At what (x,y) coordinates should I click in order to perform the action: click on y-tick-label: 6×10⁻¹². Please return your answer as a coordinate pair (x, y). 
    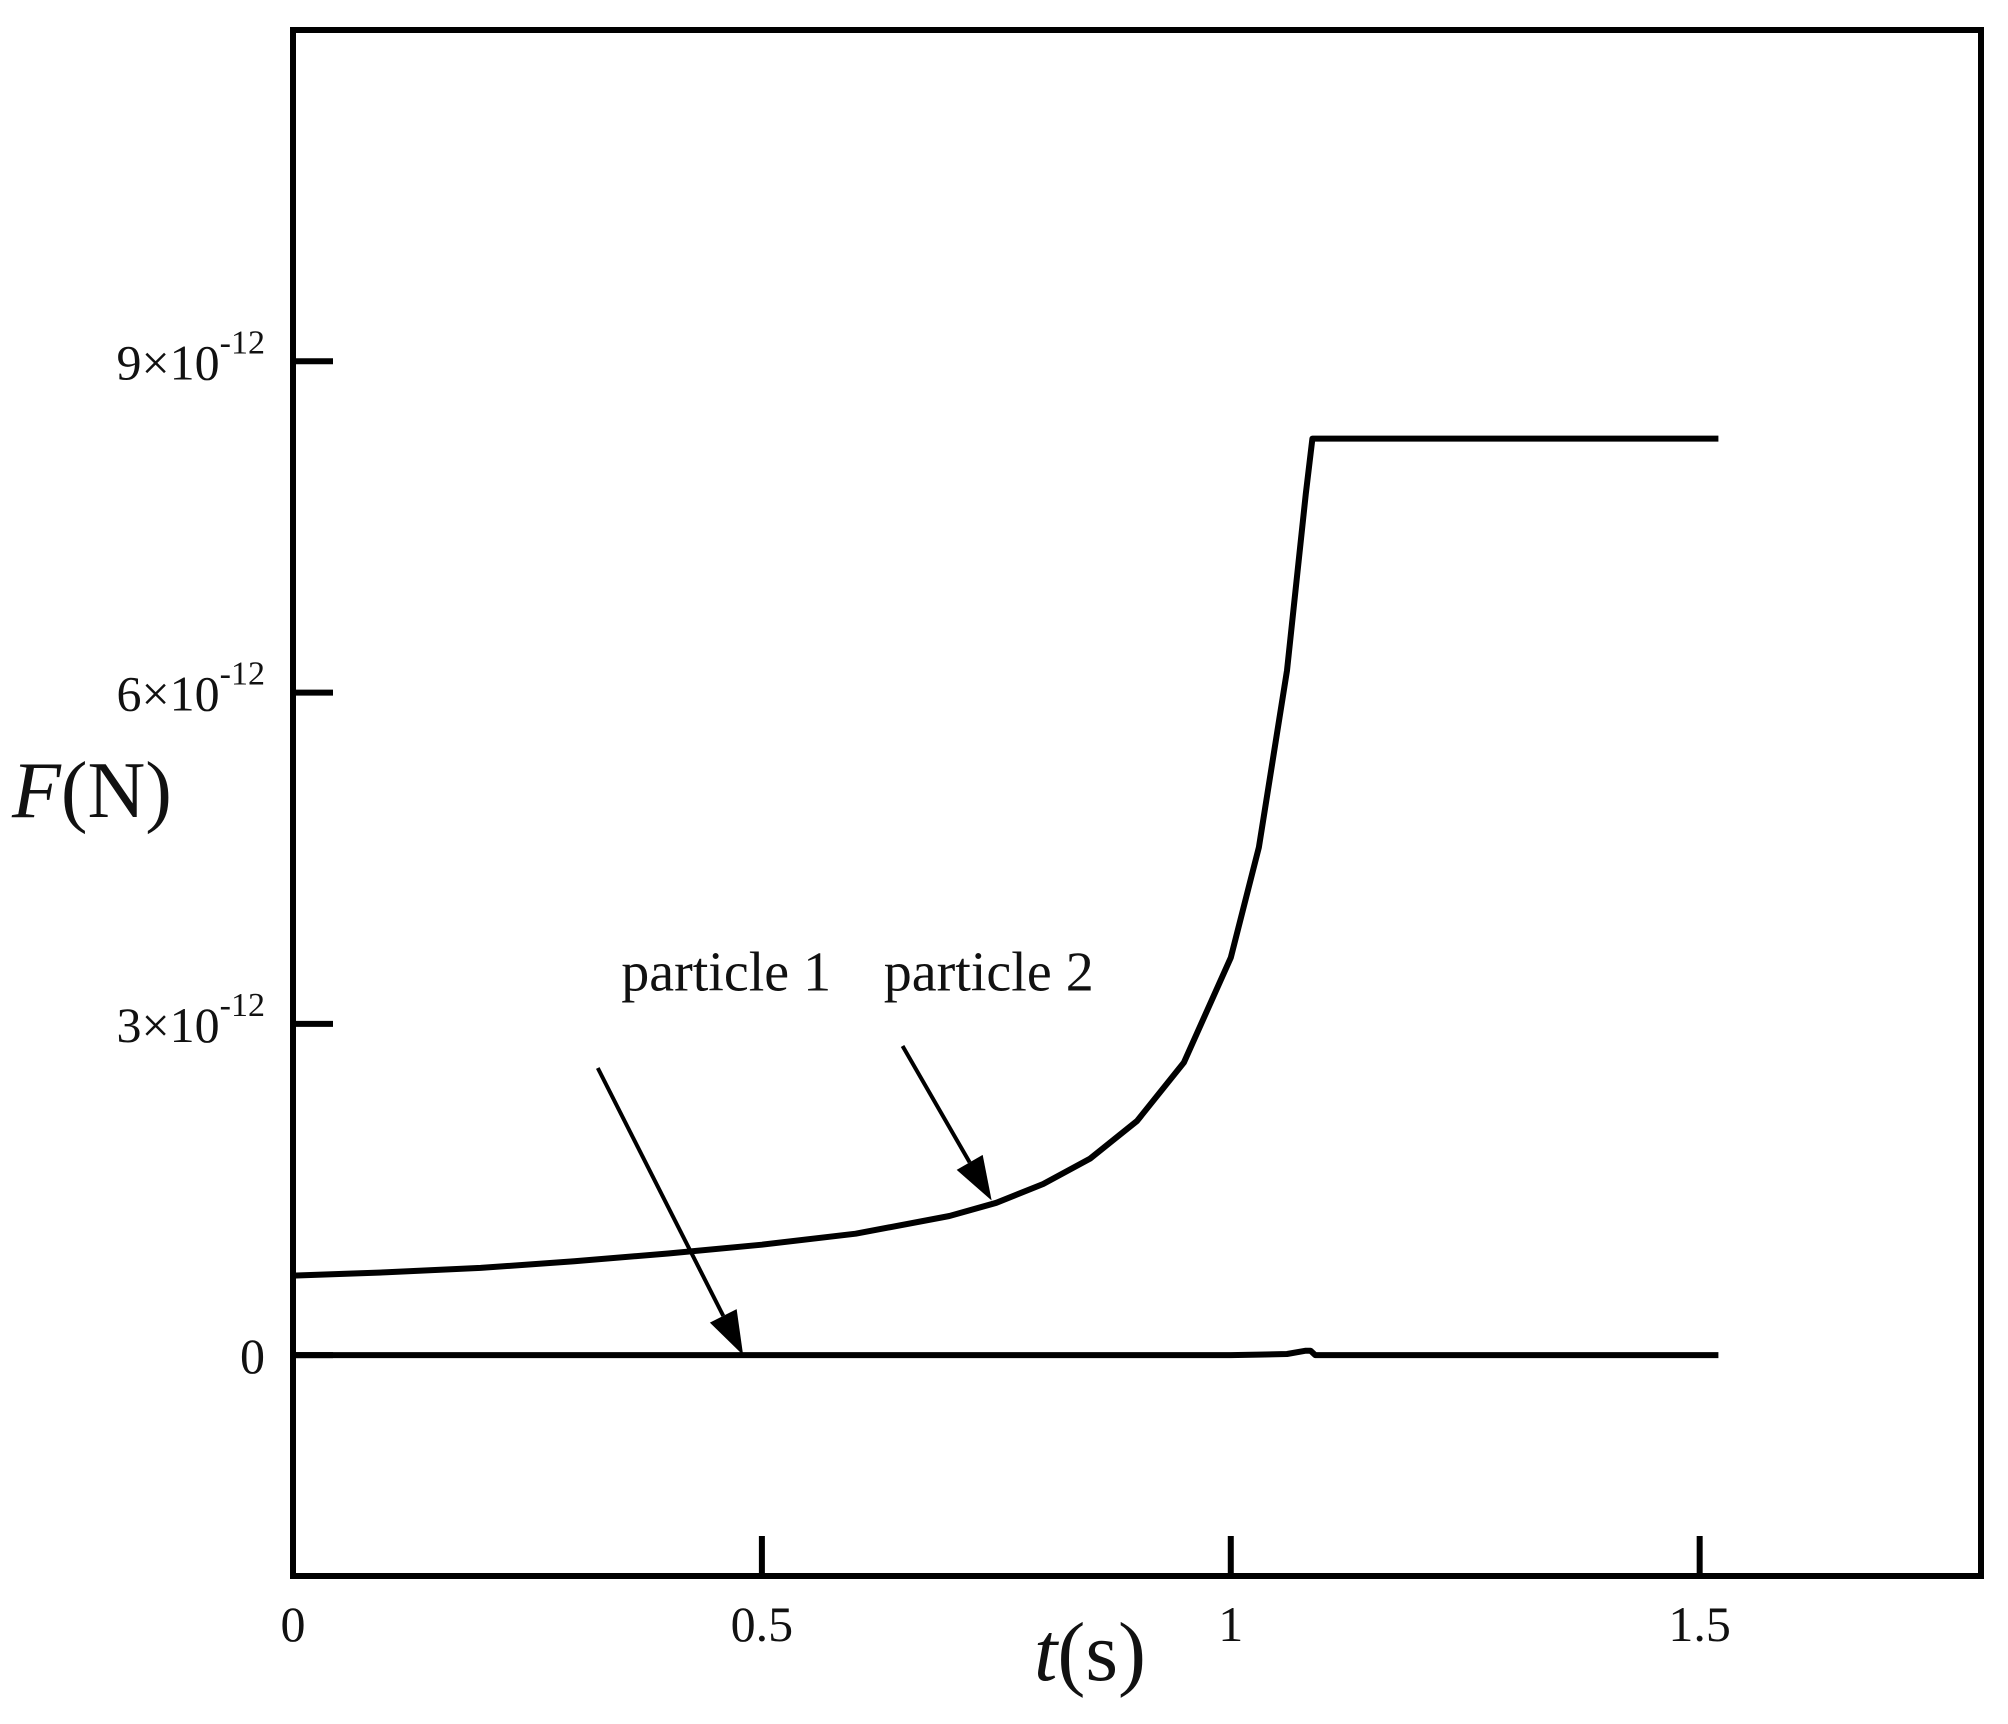
    Looking at the image, I should click on (190, 689).